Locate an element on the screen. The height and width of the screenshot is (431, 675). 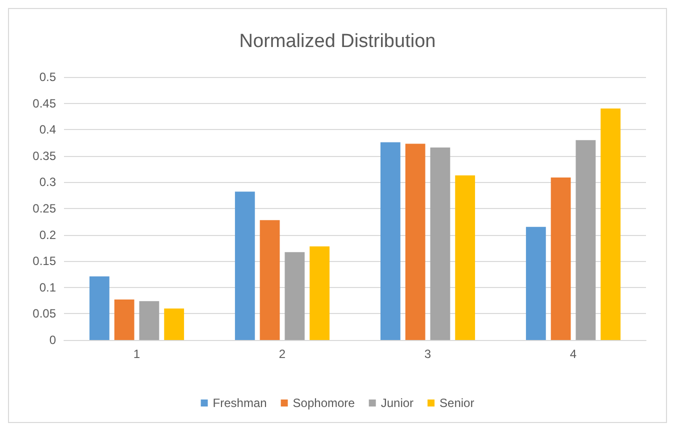
y-tick-label: 0.1 is located at coordinates (47, 287).